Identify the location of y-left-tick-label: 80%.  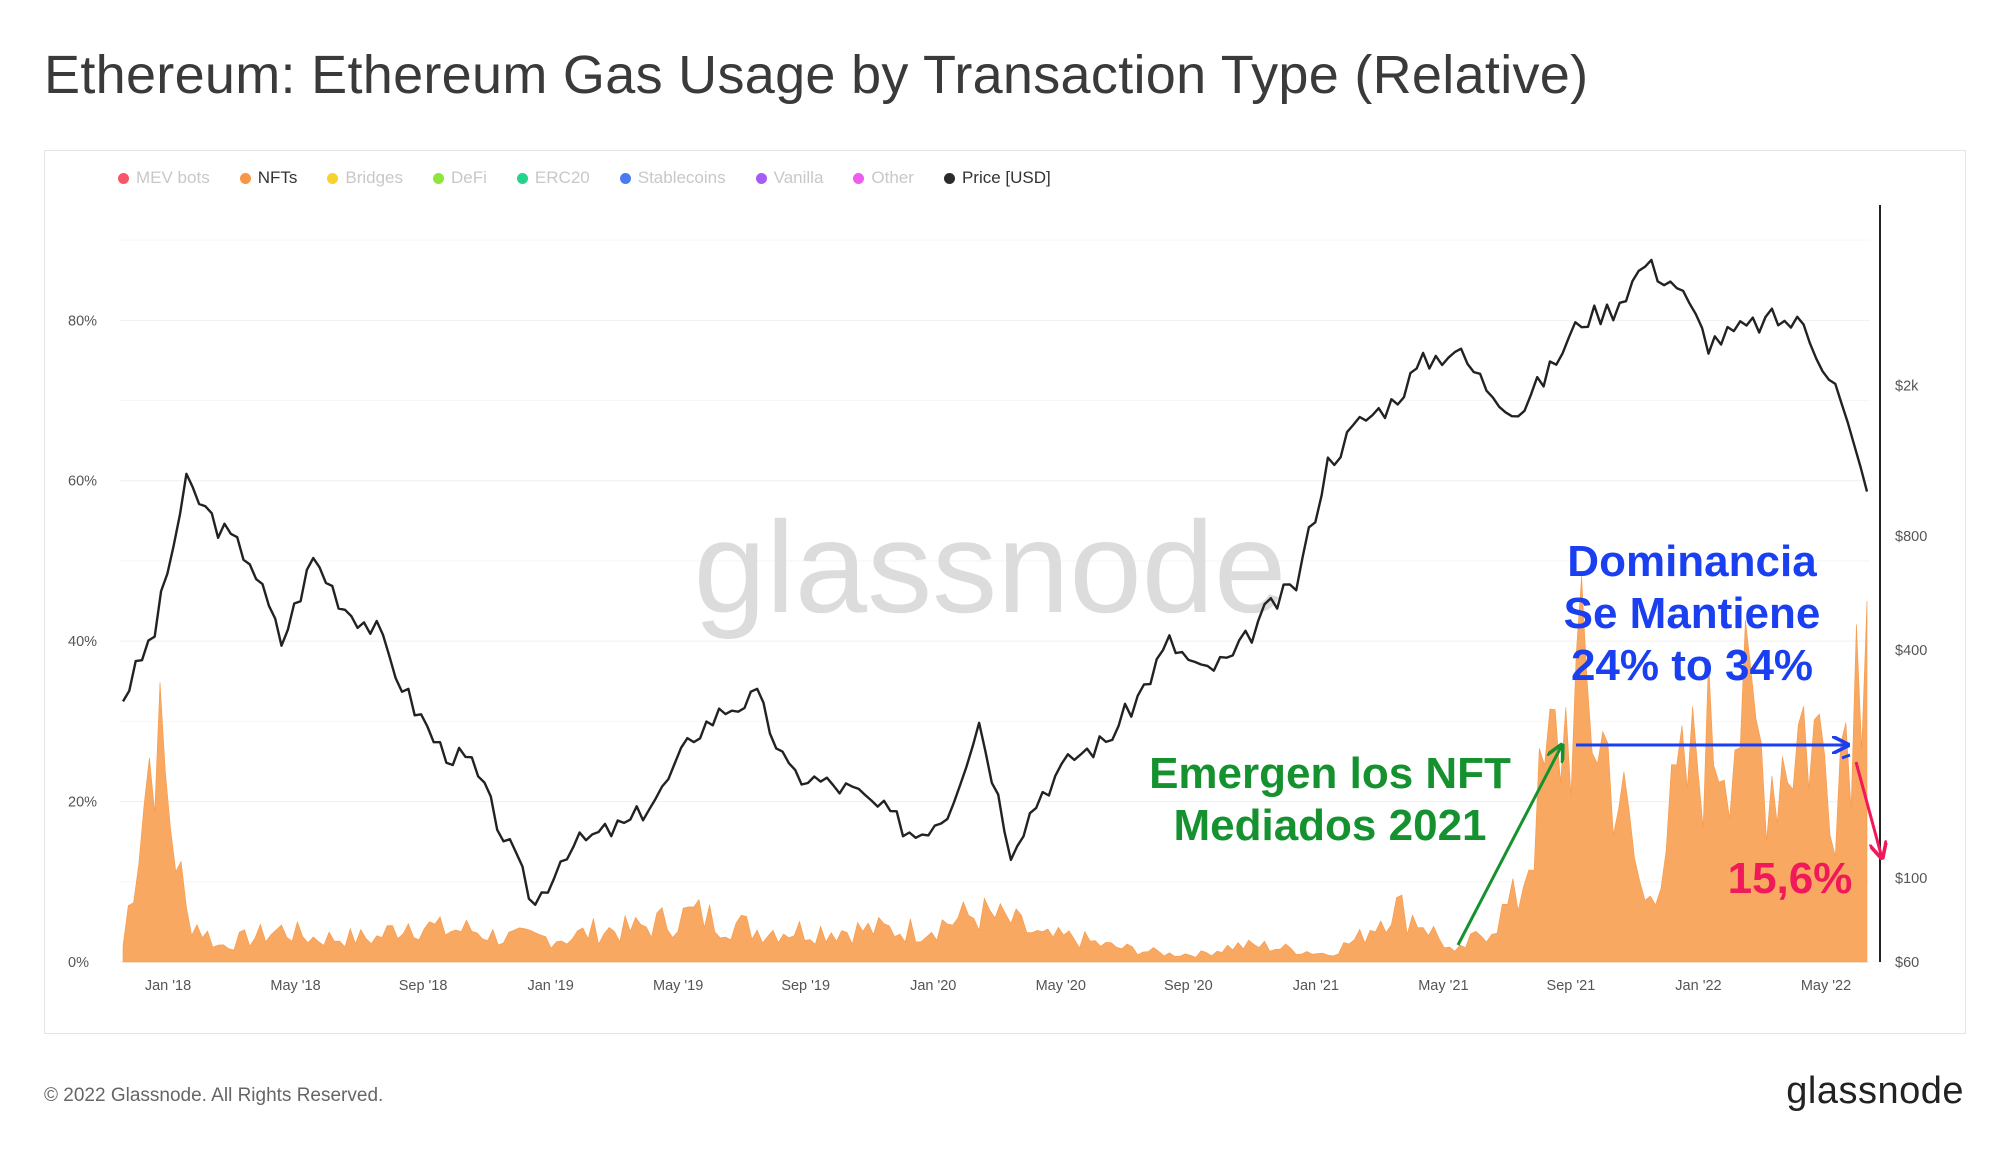
(82, 321).